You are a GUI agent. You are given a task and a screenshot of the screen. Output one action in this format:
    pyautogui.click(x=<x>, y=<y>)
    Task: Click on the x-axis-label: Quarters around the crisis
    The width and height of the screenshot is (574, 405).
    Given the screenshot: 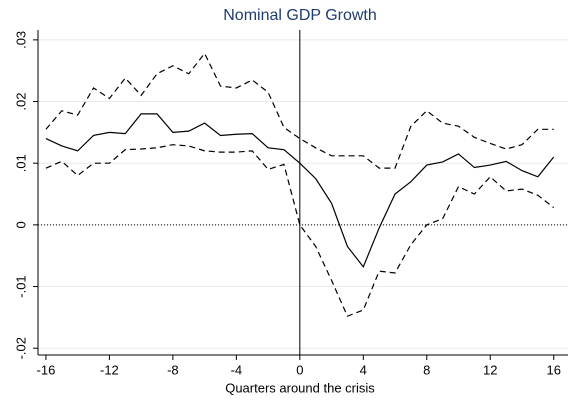 What is the action you would take?
    pyautogui.click(x=300, y=387)
    